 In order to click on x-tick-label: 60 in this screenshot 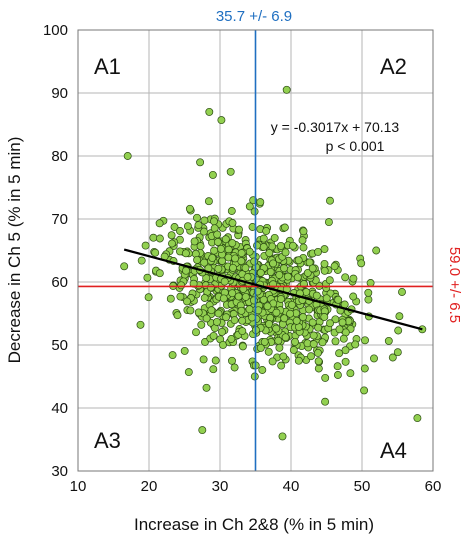, I will do `click(433, 486)`.